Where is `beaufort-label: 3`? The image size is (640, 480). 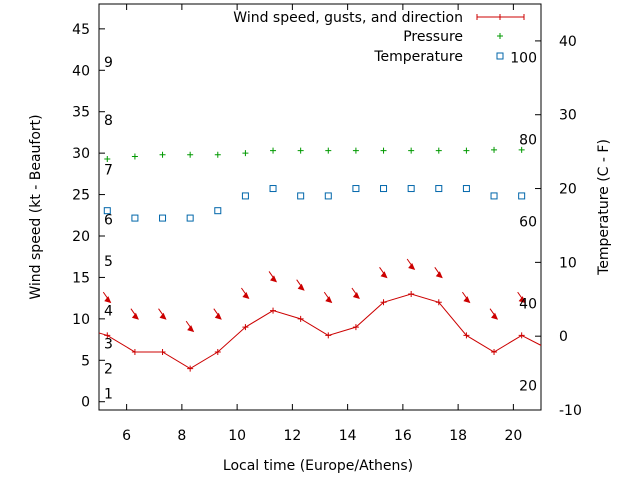
beaufort-label: 3 is located at coordinates (108, 345).